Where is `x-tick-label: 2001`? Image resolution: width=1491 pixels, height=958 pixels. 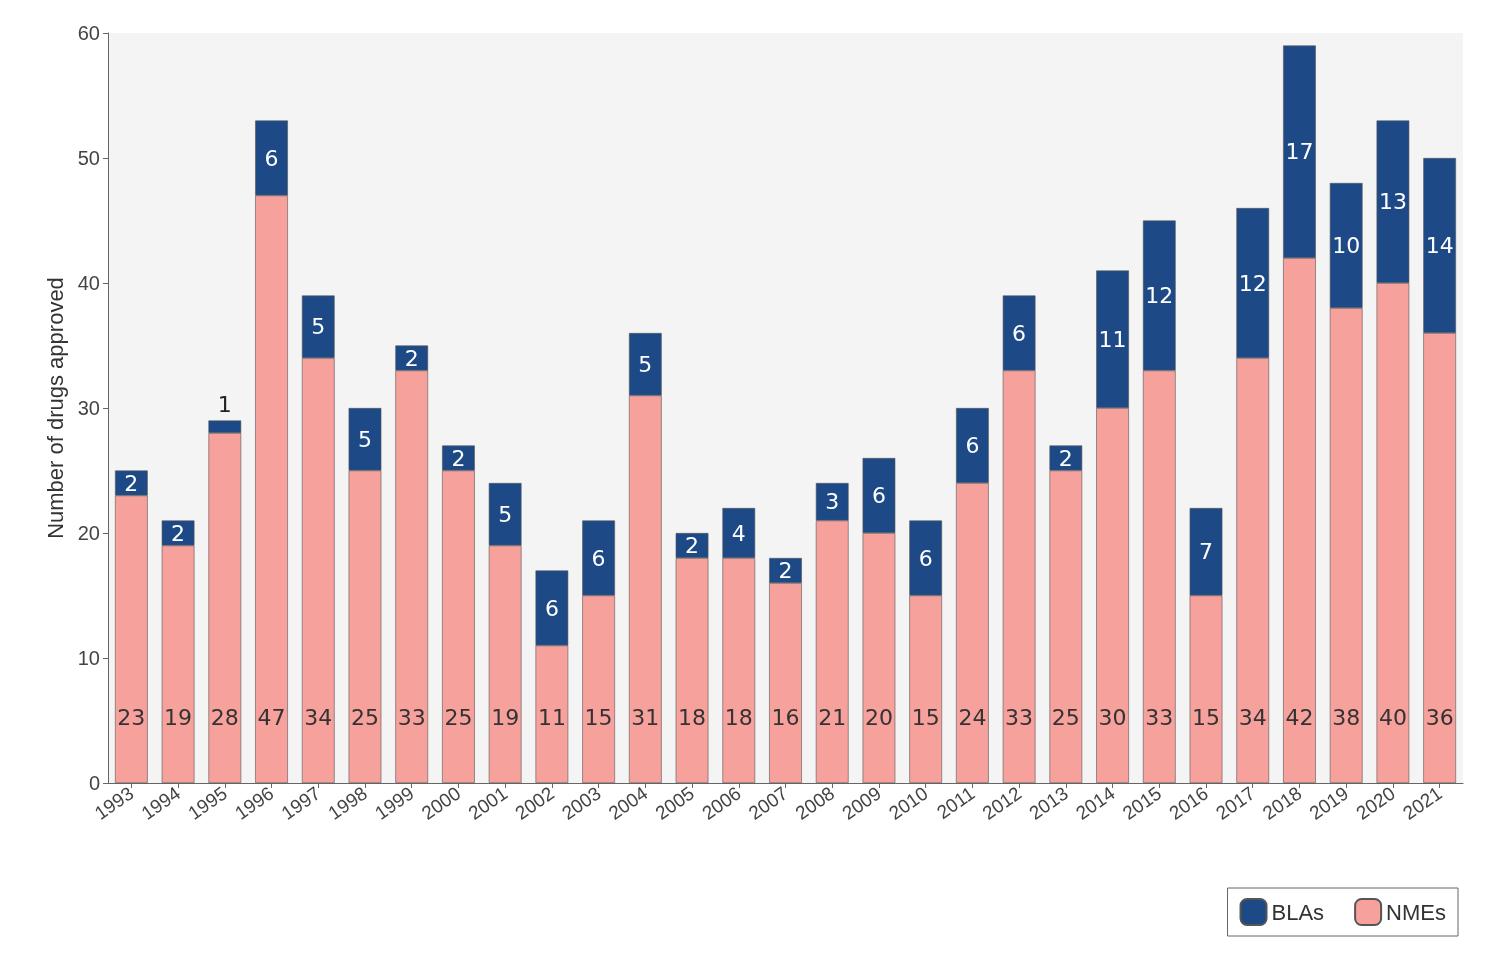
x-tick-label: 2001 is located at coordinates (488, 803).